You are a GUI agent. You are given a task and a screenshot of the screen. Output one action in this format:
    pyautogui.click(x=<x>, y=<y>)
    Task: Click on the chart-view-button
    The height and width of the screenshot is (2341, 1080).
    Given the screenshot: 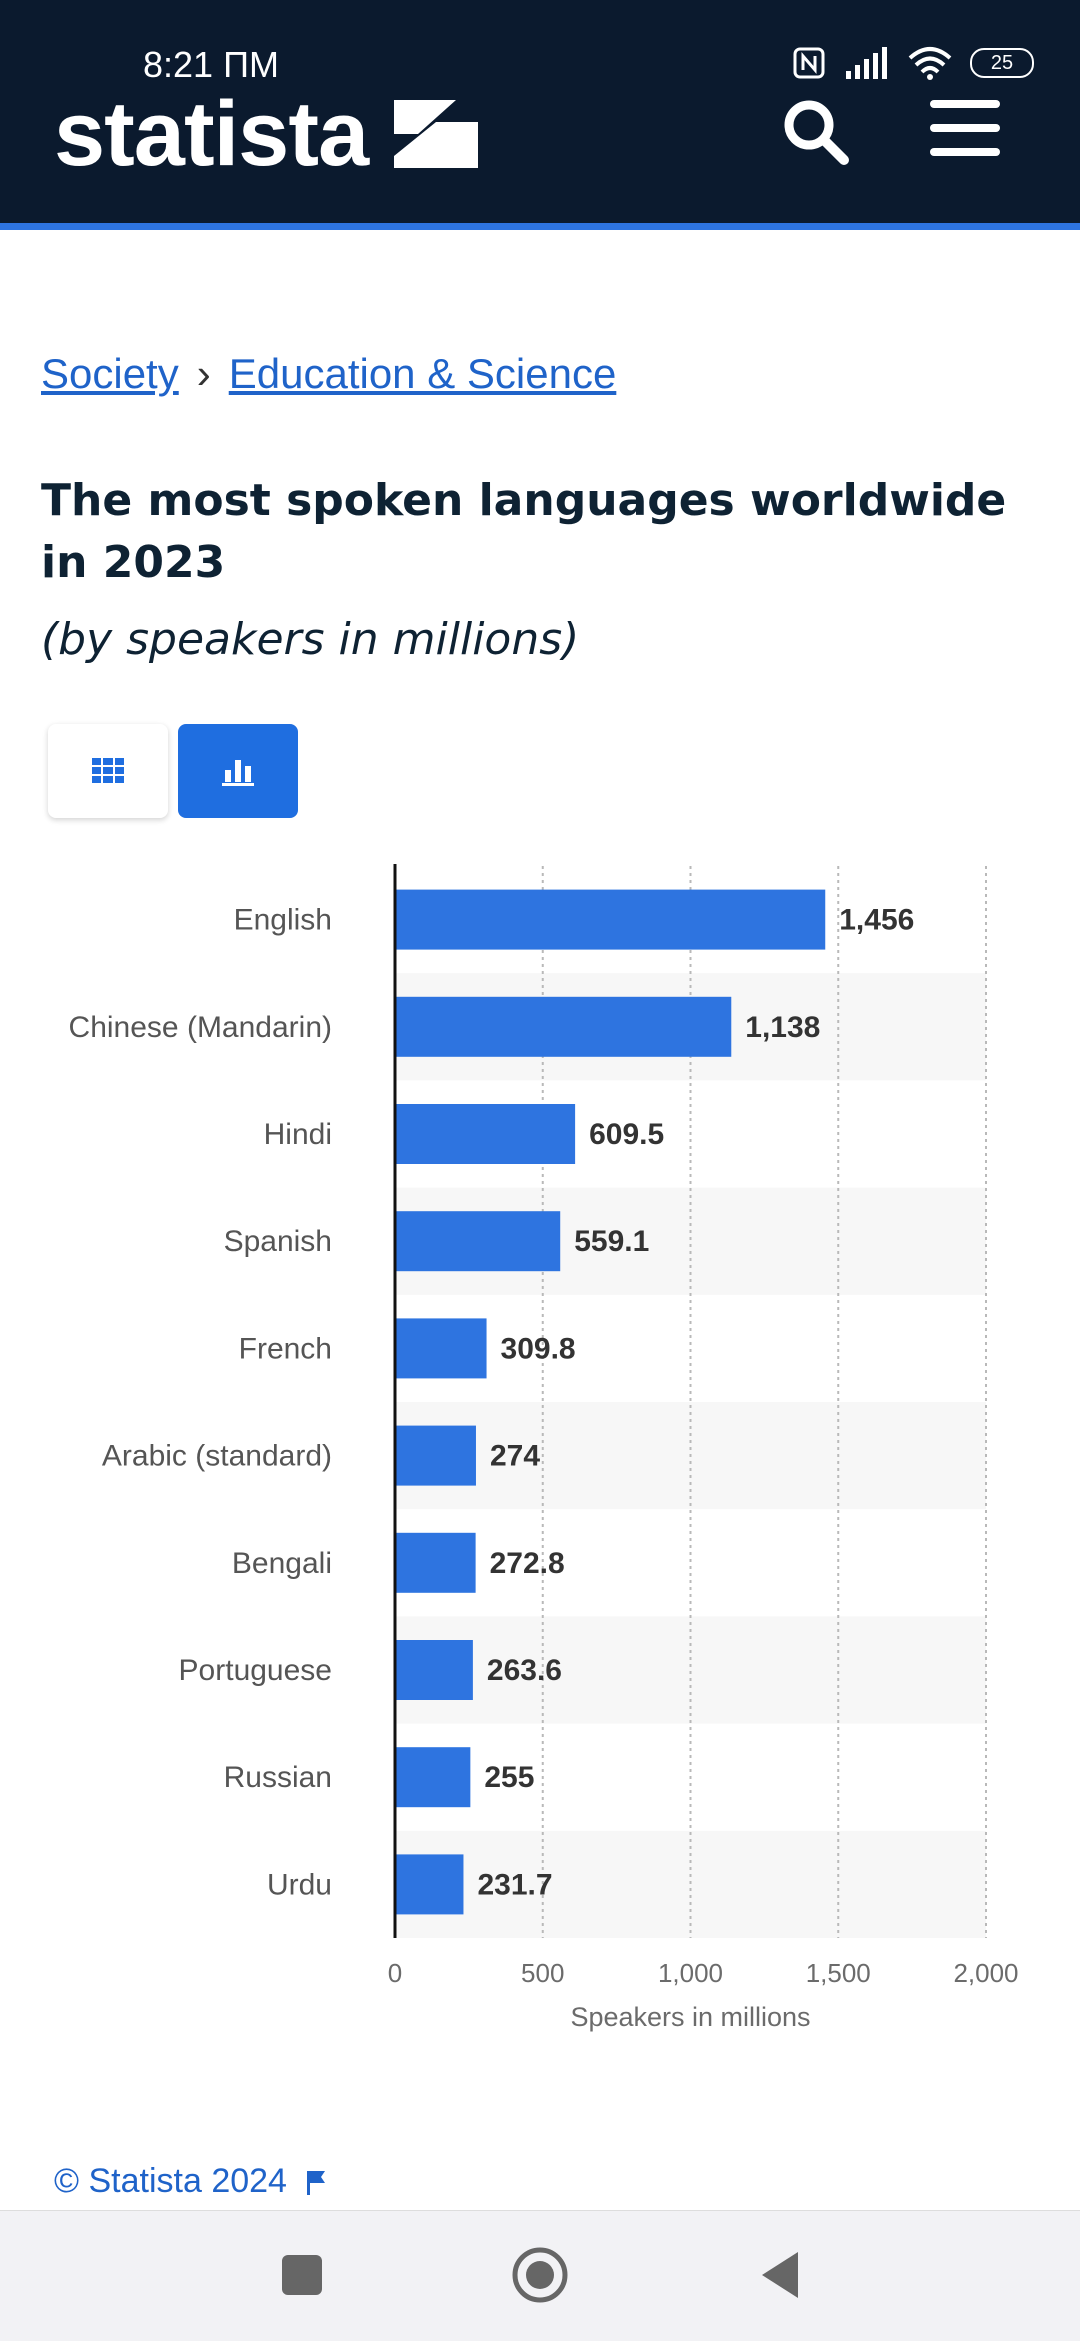 What is the action you would take?
    pyautogui.click(x=238, y=771)
    